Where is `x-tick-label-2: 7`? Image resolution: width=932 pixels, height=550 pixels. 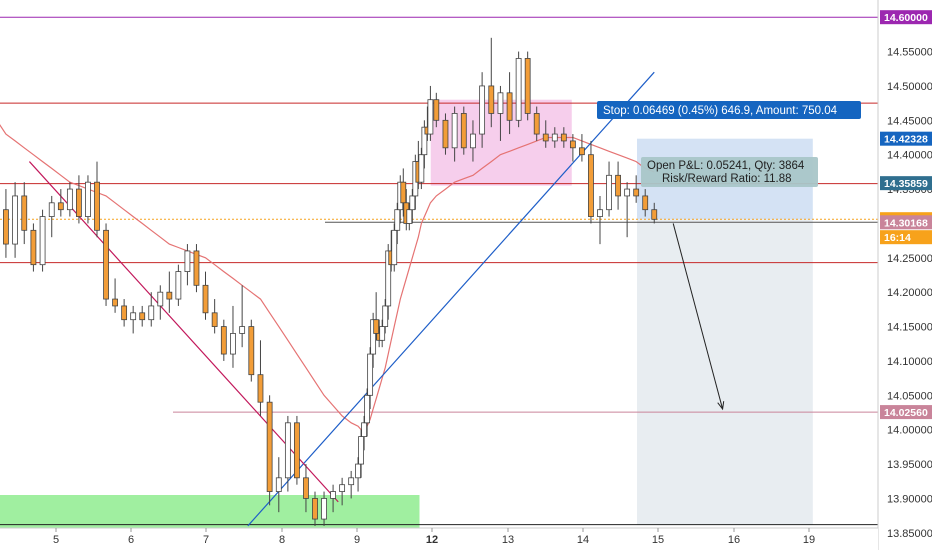
x-tick-label-2: 7 is located at coordinates (206, 540).